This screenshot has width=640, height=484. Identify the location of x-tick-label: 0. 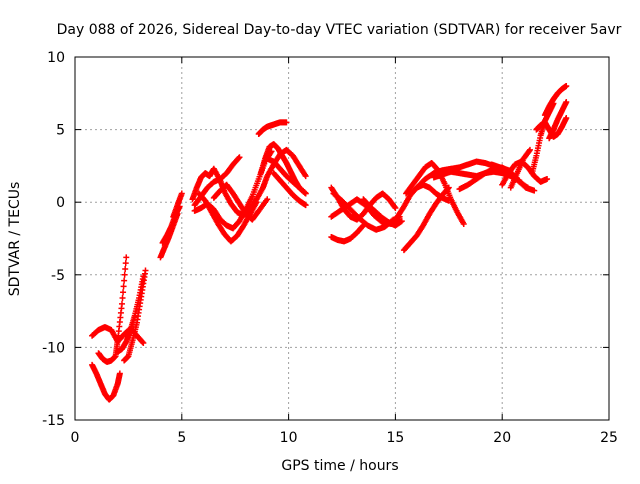
(75, 438).